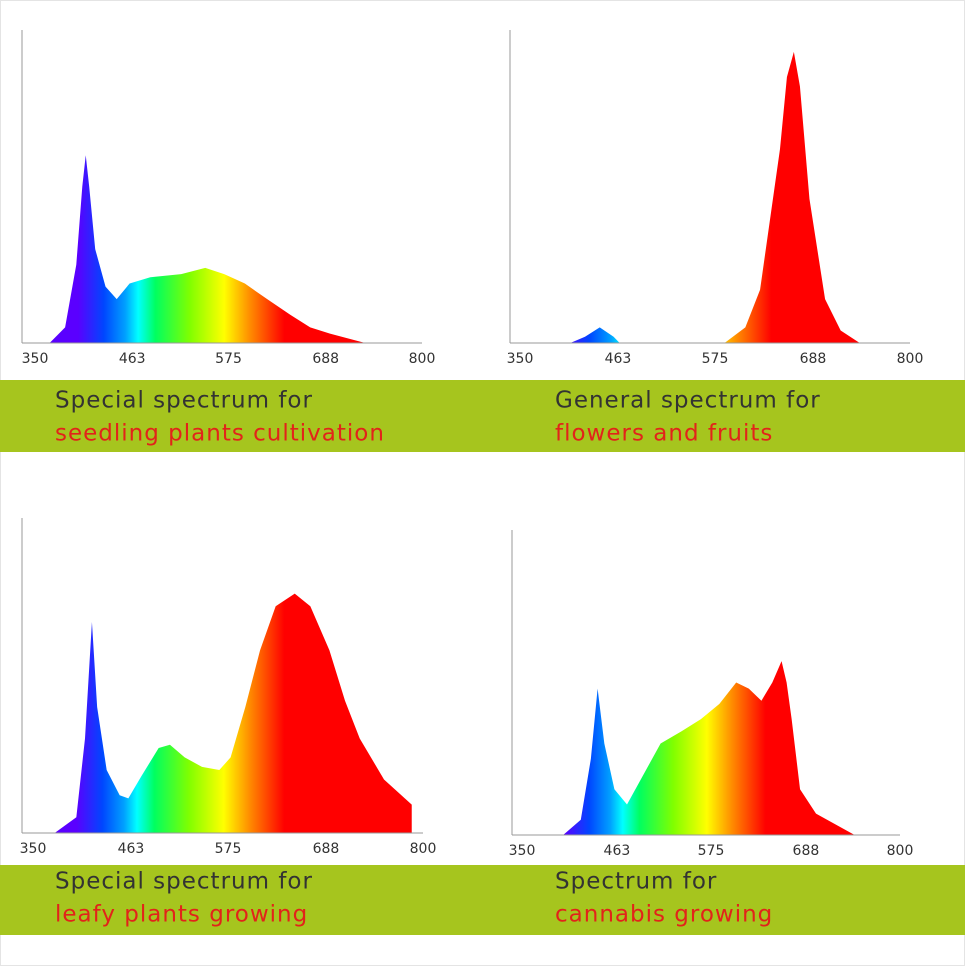  Describe the element at coordinates (664, 915) in the screenshot. I see `caption-subtitle: cannabis growing` at that location.